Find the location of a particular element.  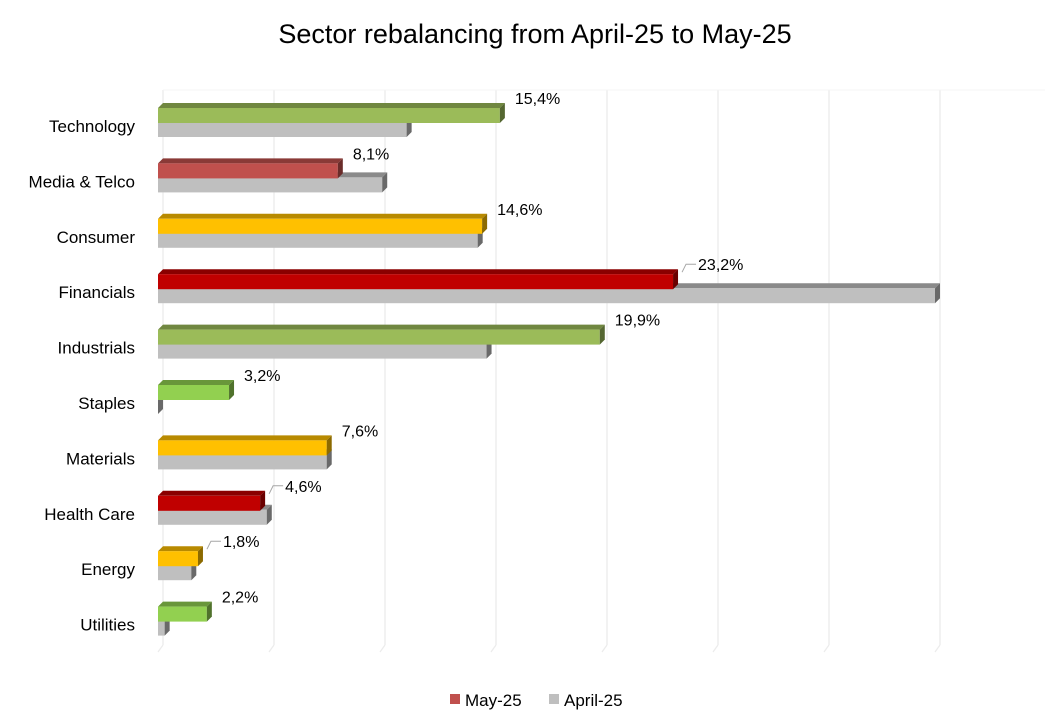

data-label: 8,1% is located at coordinates (371, 154).